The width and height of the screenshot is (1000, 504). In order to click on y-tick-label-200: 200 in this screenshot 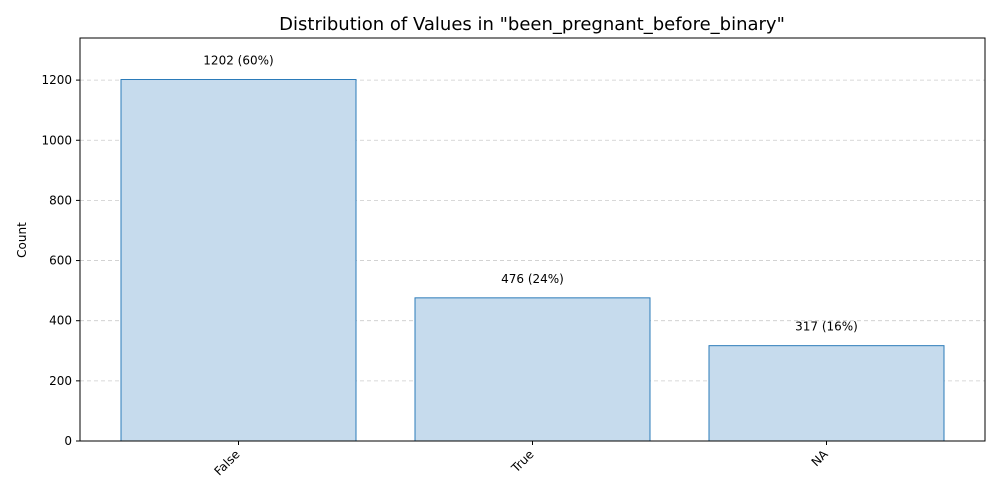, I will do `click(60, 381)`.